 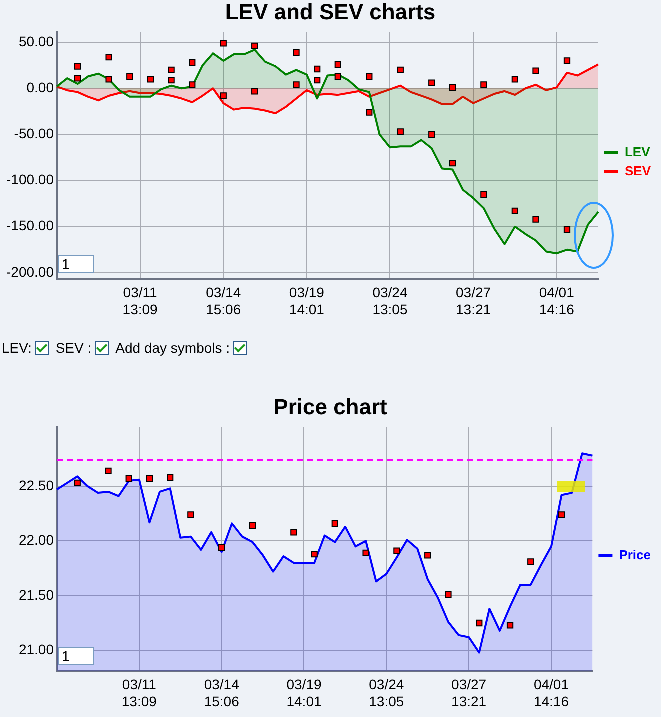 I want to click on y-tick-label: 50.00, so click(x=36, y=41).